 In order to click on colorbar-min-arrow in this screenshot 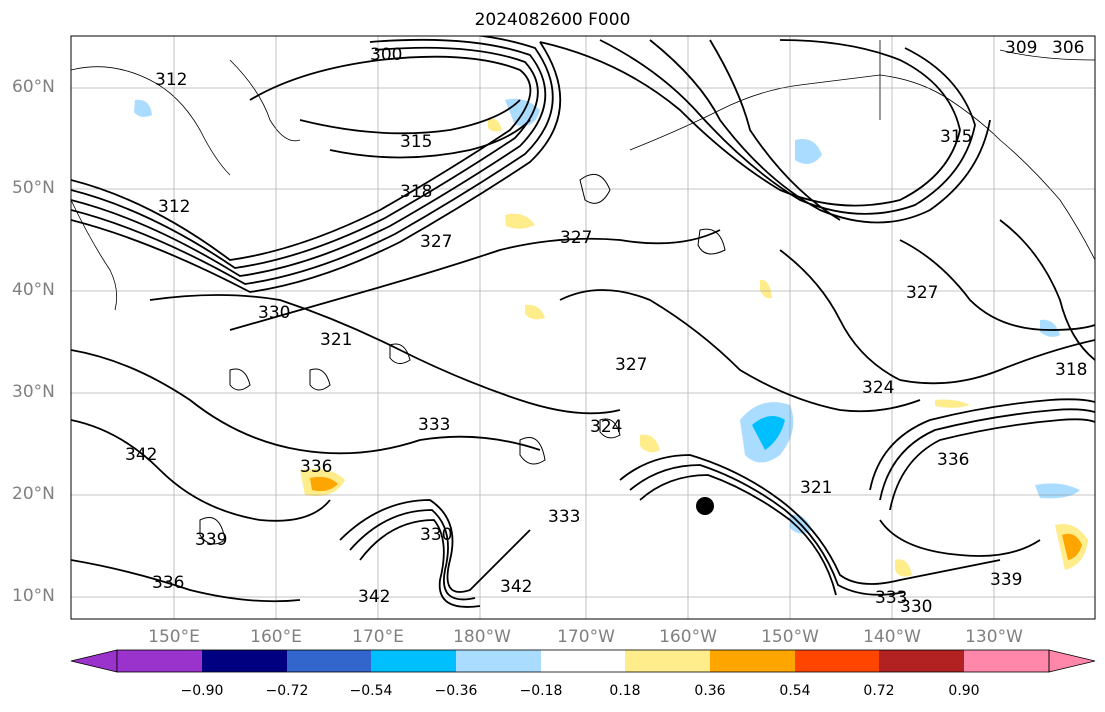, I will do `click(94, 661)`.